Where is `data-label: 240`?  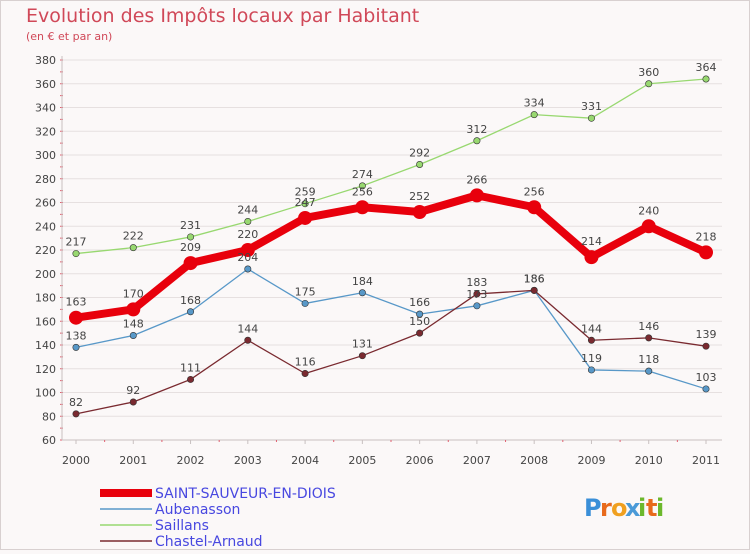
data-label: 240 is located at coordinates (648, 210).